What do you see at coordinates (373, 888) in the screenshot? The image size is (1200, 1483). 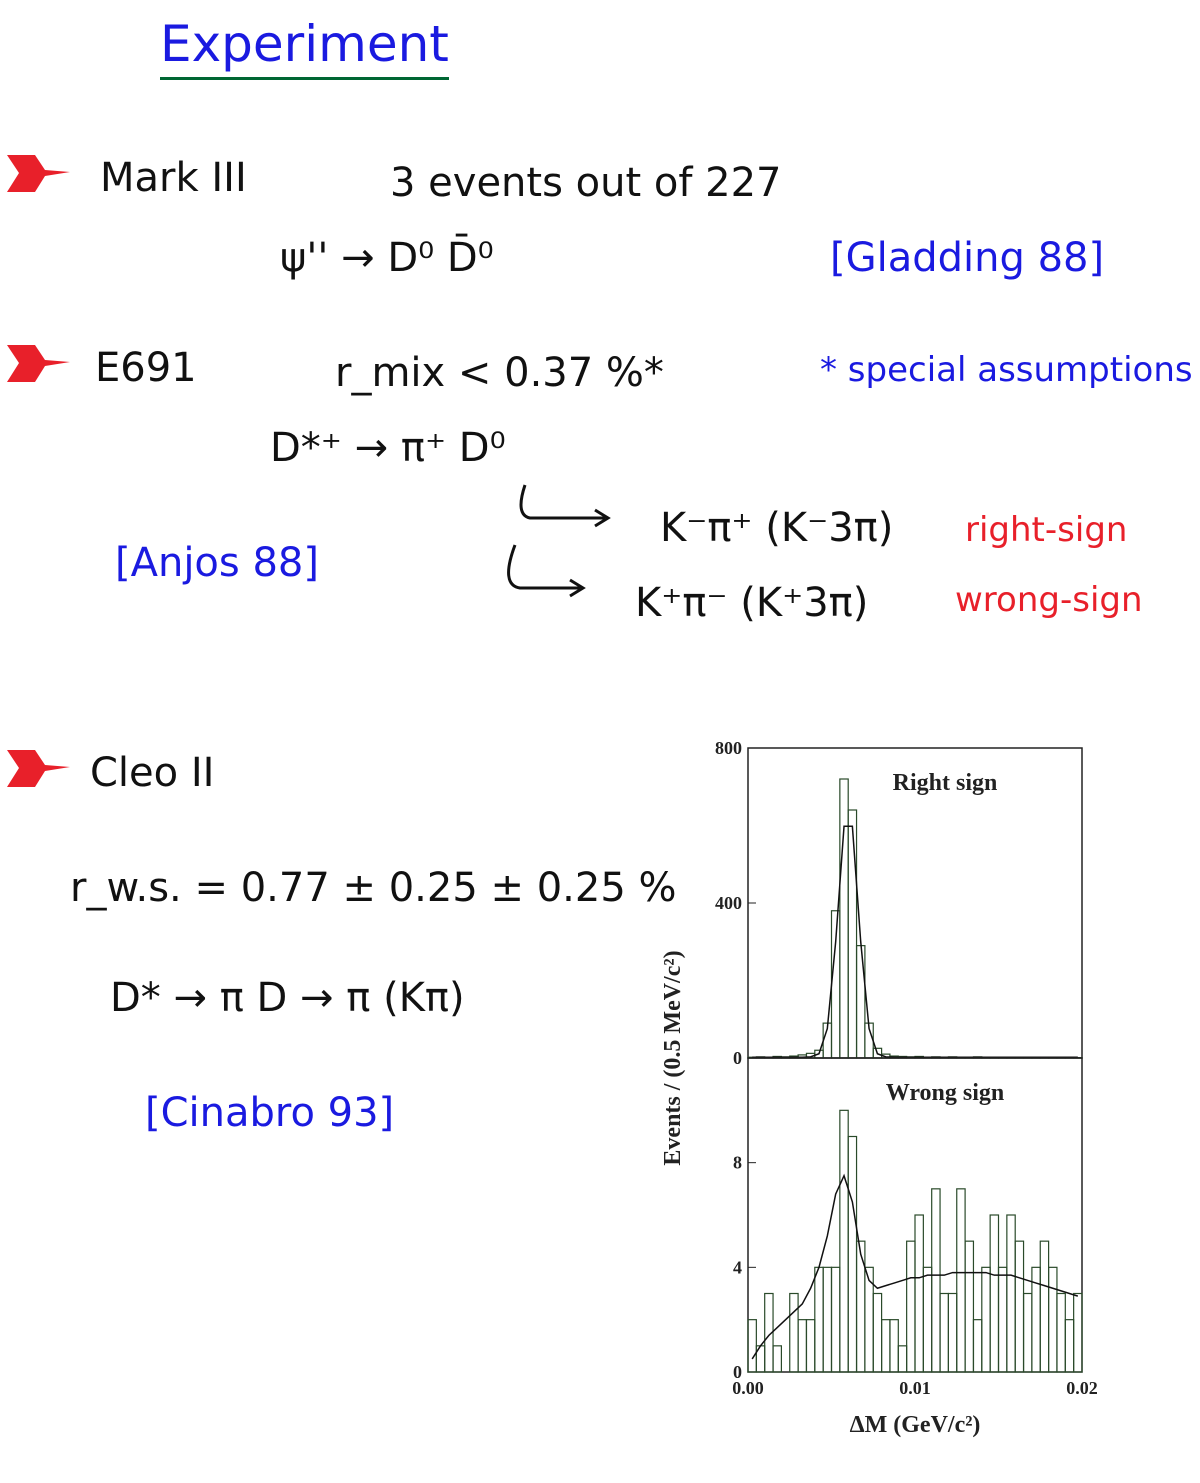 I see `item-result: r_w.s. = 0.77 ± 0.25 ± 0.25 %` at bounding box center [373, 888].